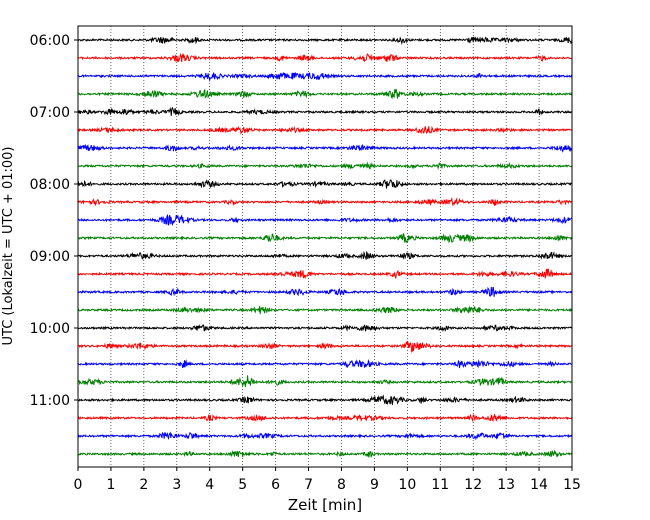  What do you see at coordinates (440, 485) in the screenshot?
I see `x-tick-label: 11` at bounding box center [440, 485].